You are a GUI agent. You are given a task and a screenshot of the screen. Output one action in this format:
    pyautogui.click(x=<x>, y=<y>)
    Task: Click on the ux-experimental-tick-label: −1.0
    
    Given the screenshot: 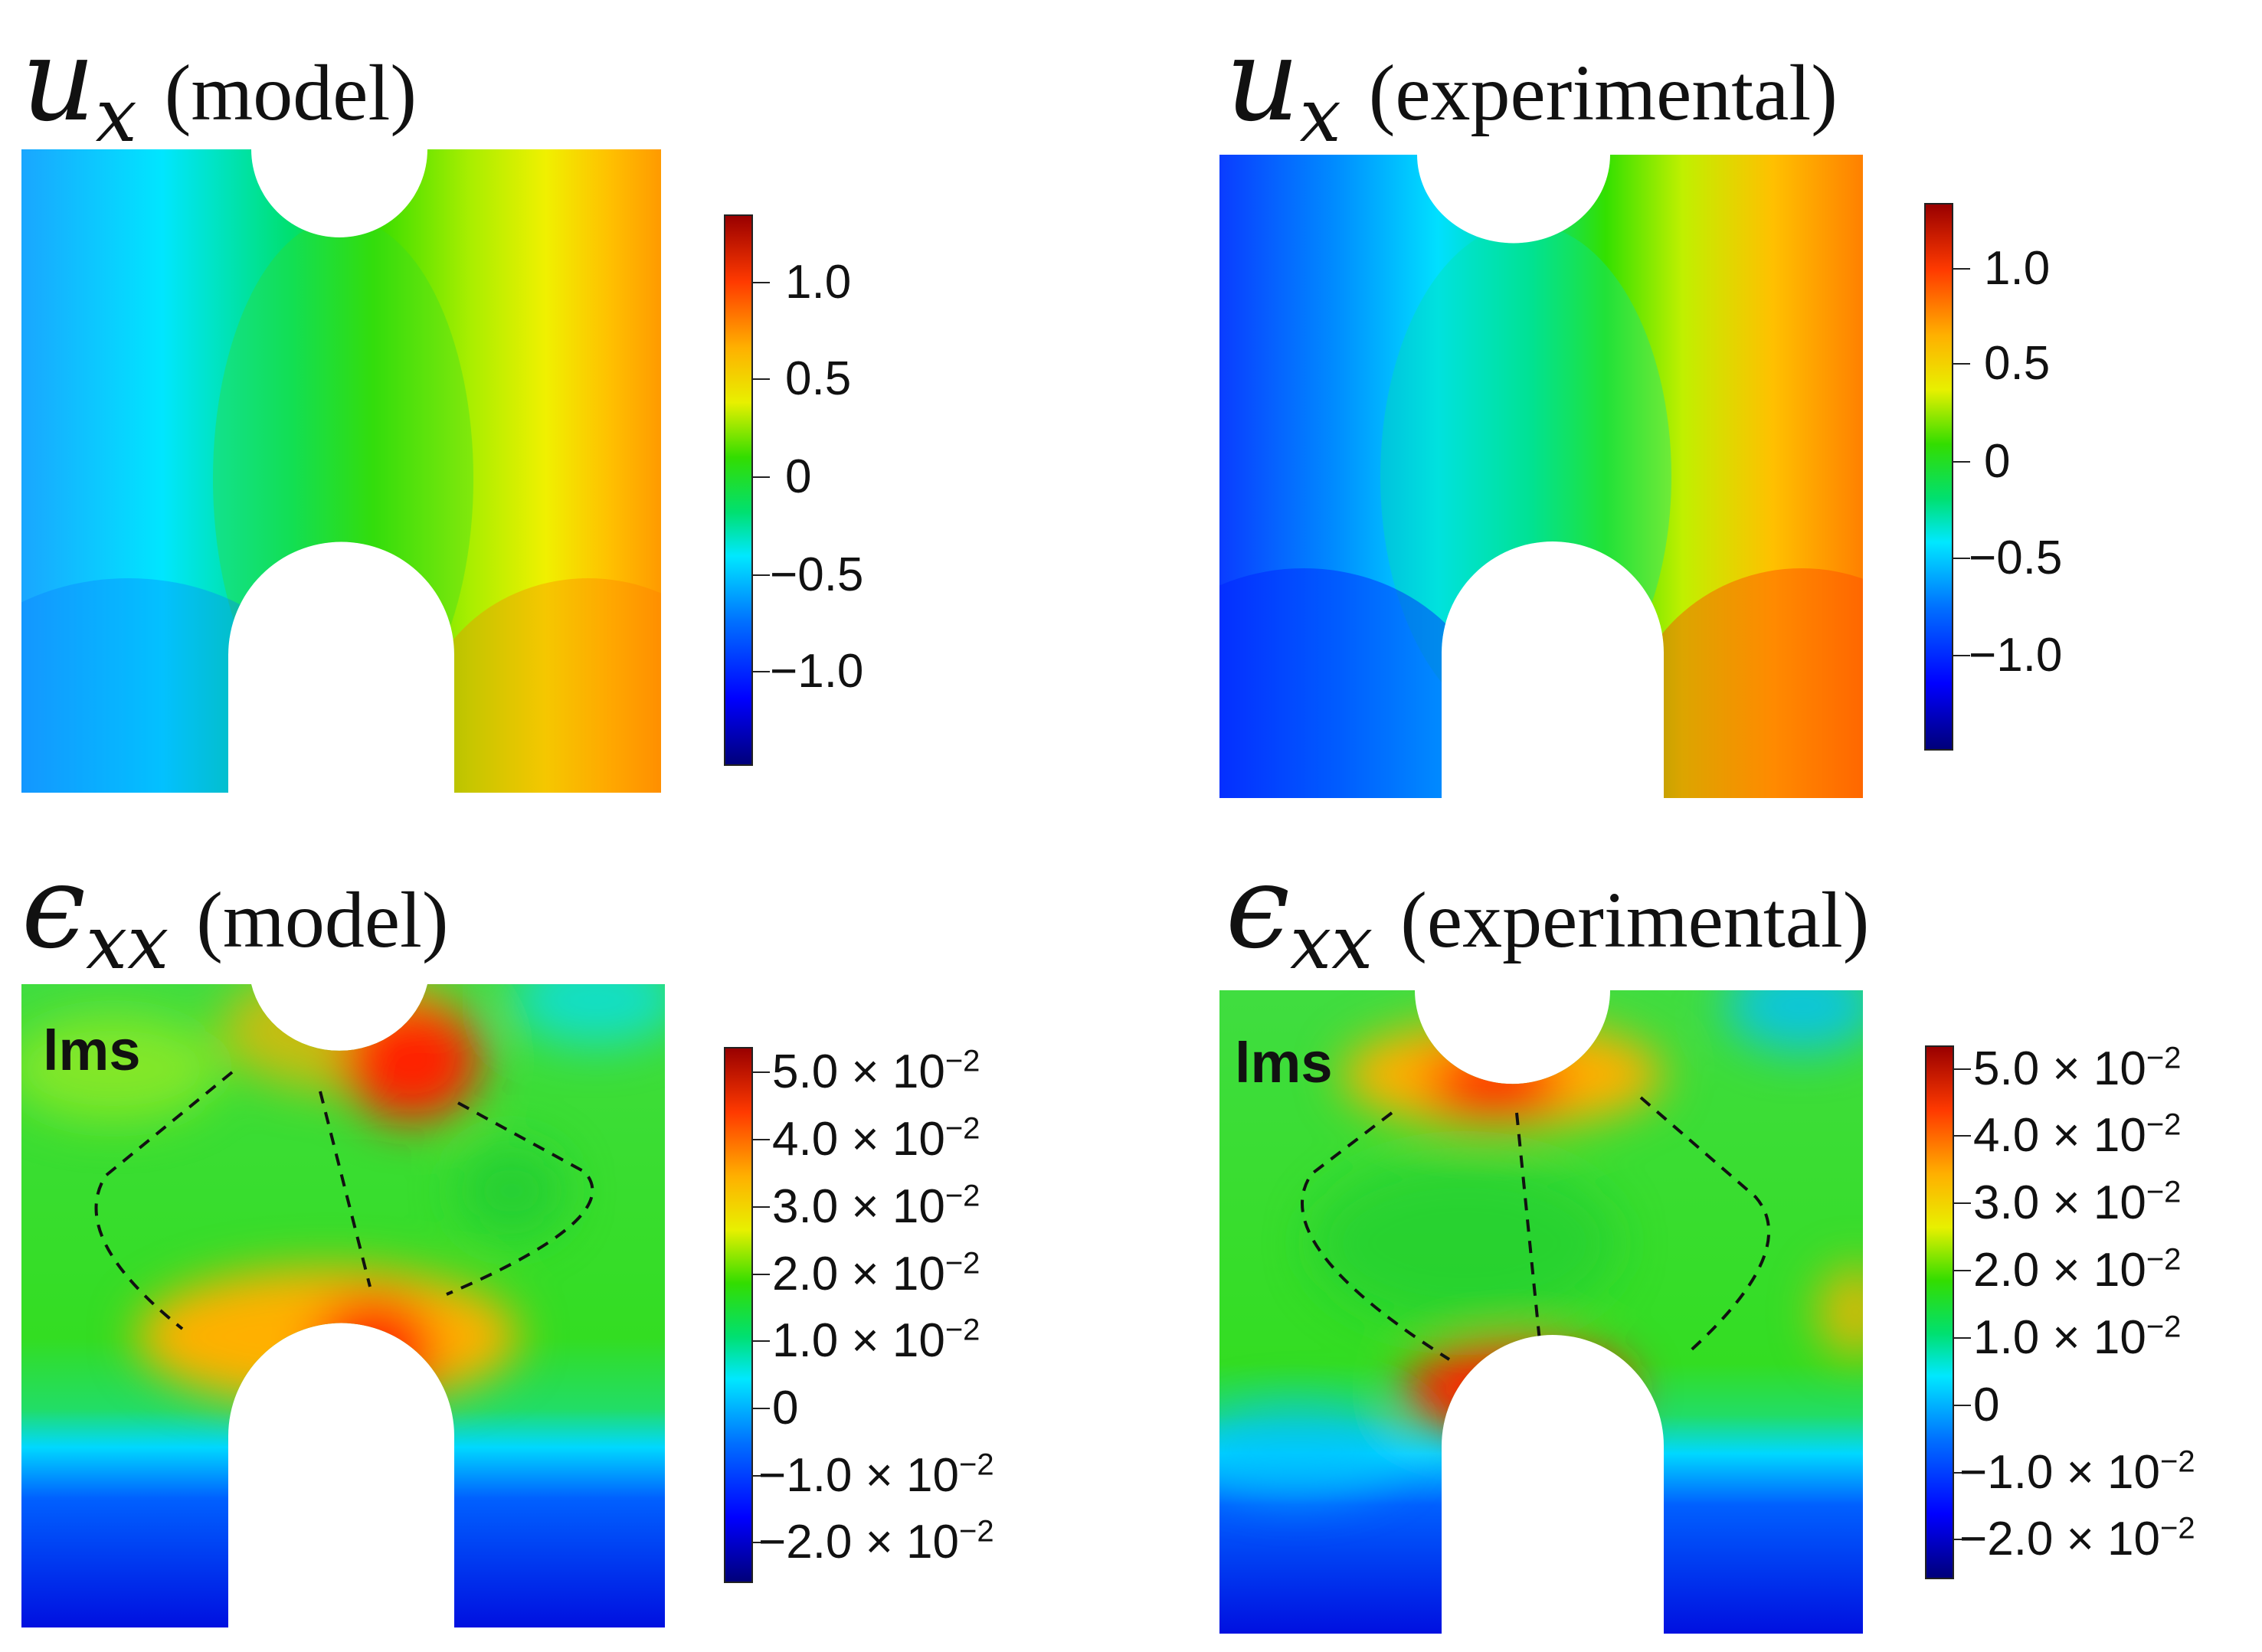 What is the action you would take?
    pyautogui.click(x=2016, y=655)
    